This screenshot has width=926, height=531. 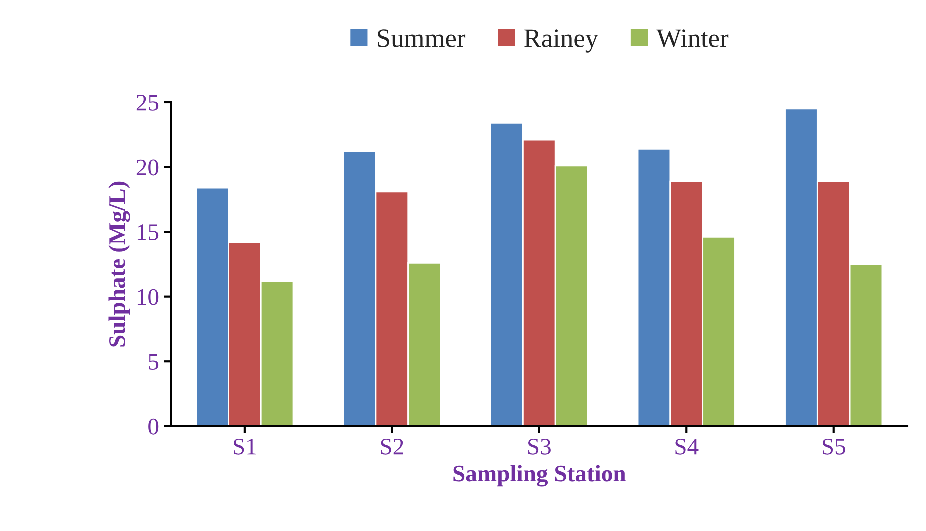 I want to click on y-tick-label: 5, so click(x=154, y=362).